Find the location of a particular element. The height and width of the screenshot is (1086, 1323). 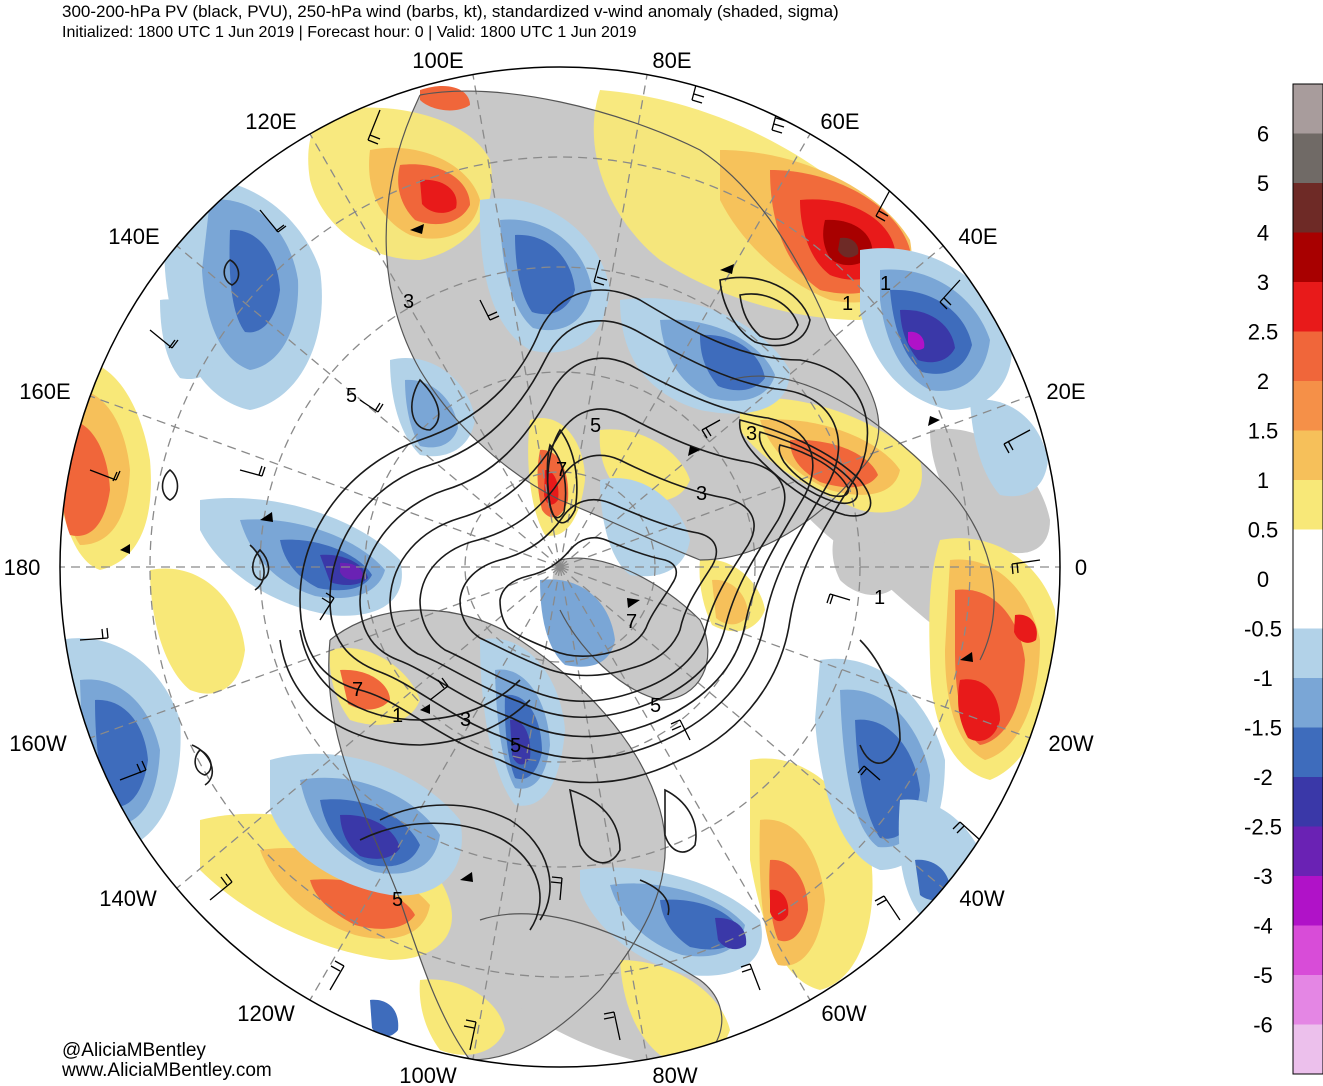

longitude-label: 180 is located at coordinates (22, 567).